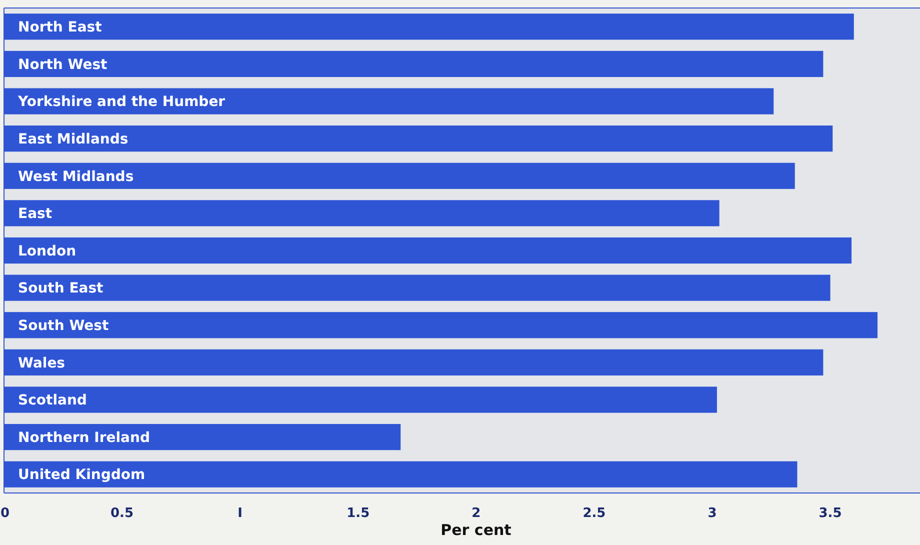 Image resolution: width=920 pixels, height=545 pixels. Describe the element at coordinates (476, 513) in the screenshot. I see `x-tick-label: 2` at that location.